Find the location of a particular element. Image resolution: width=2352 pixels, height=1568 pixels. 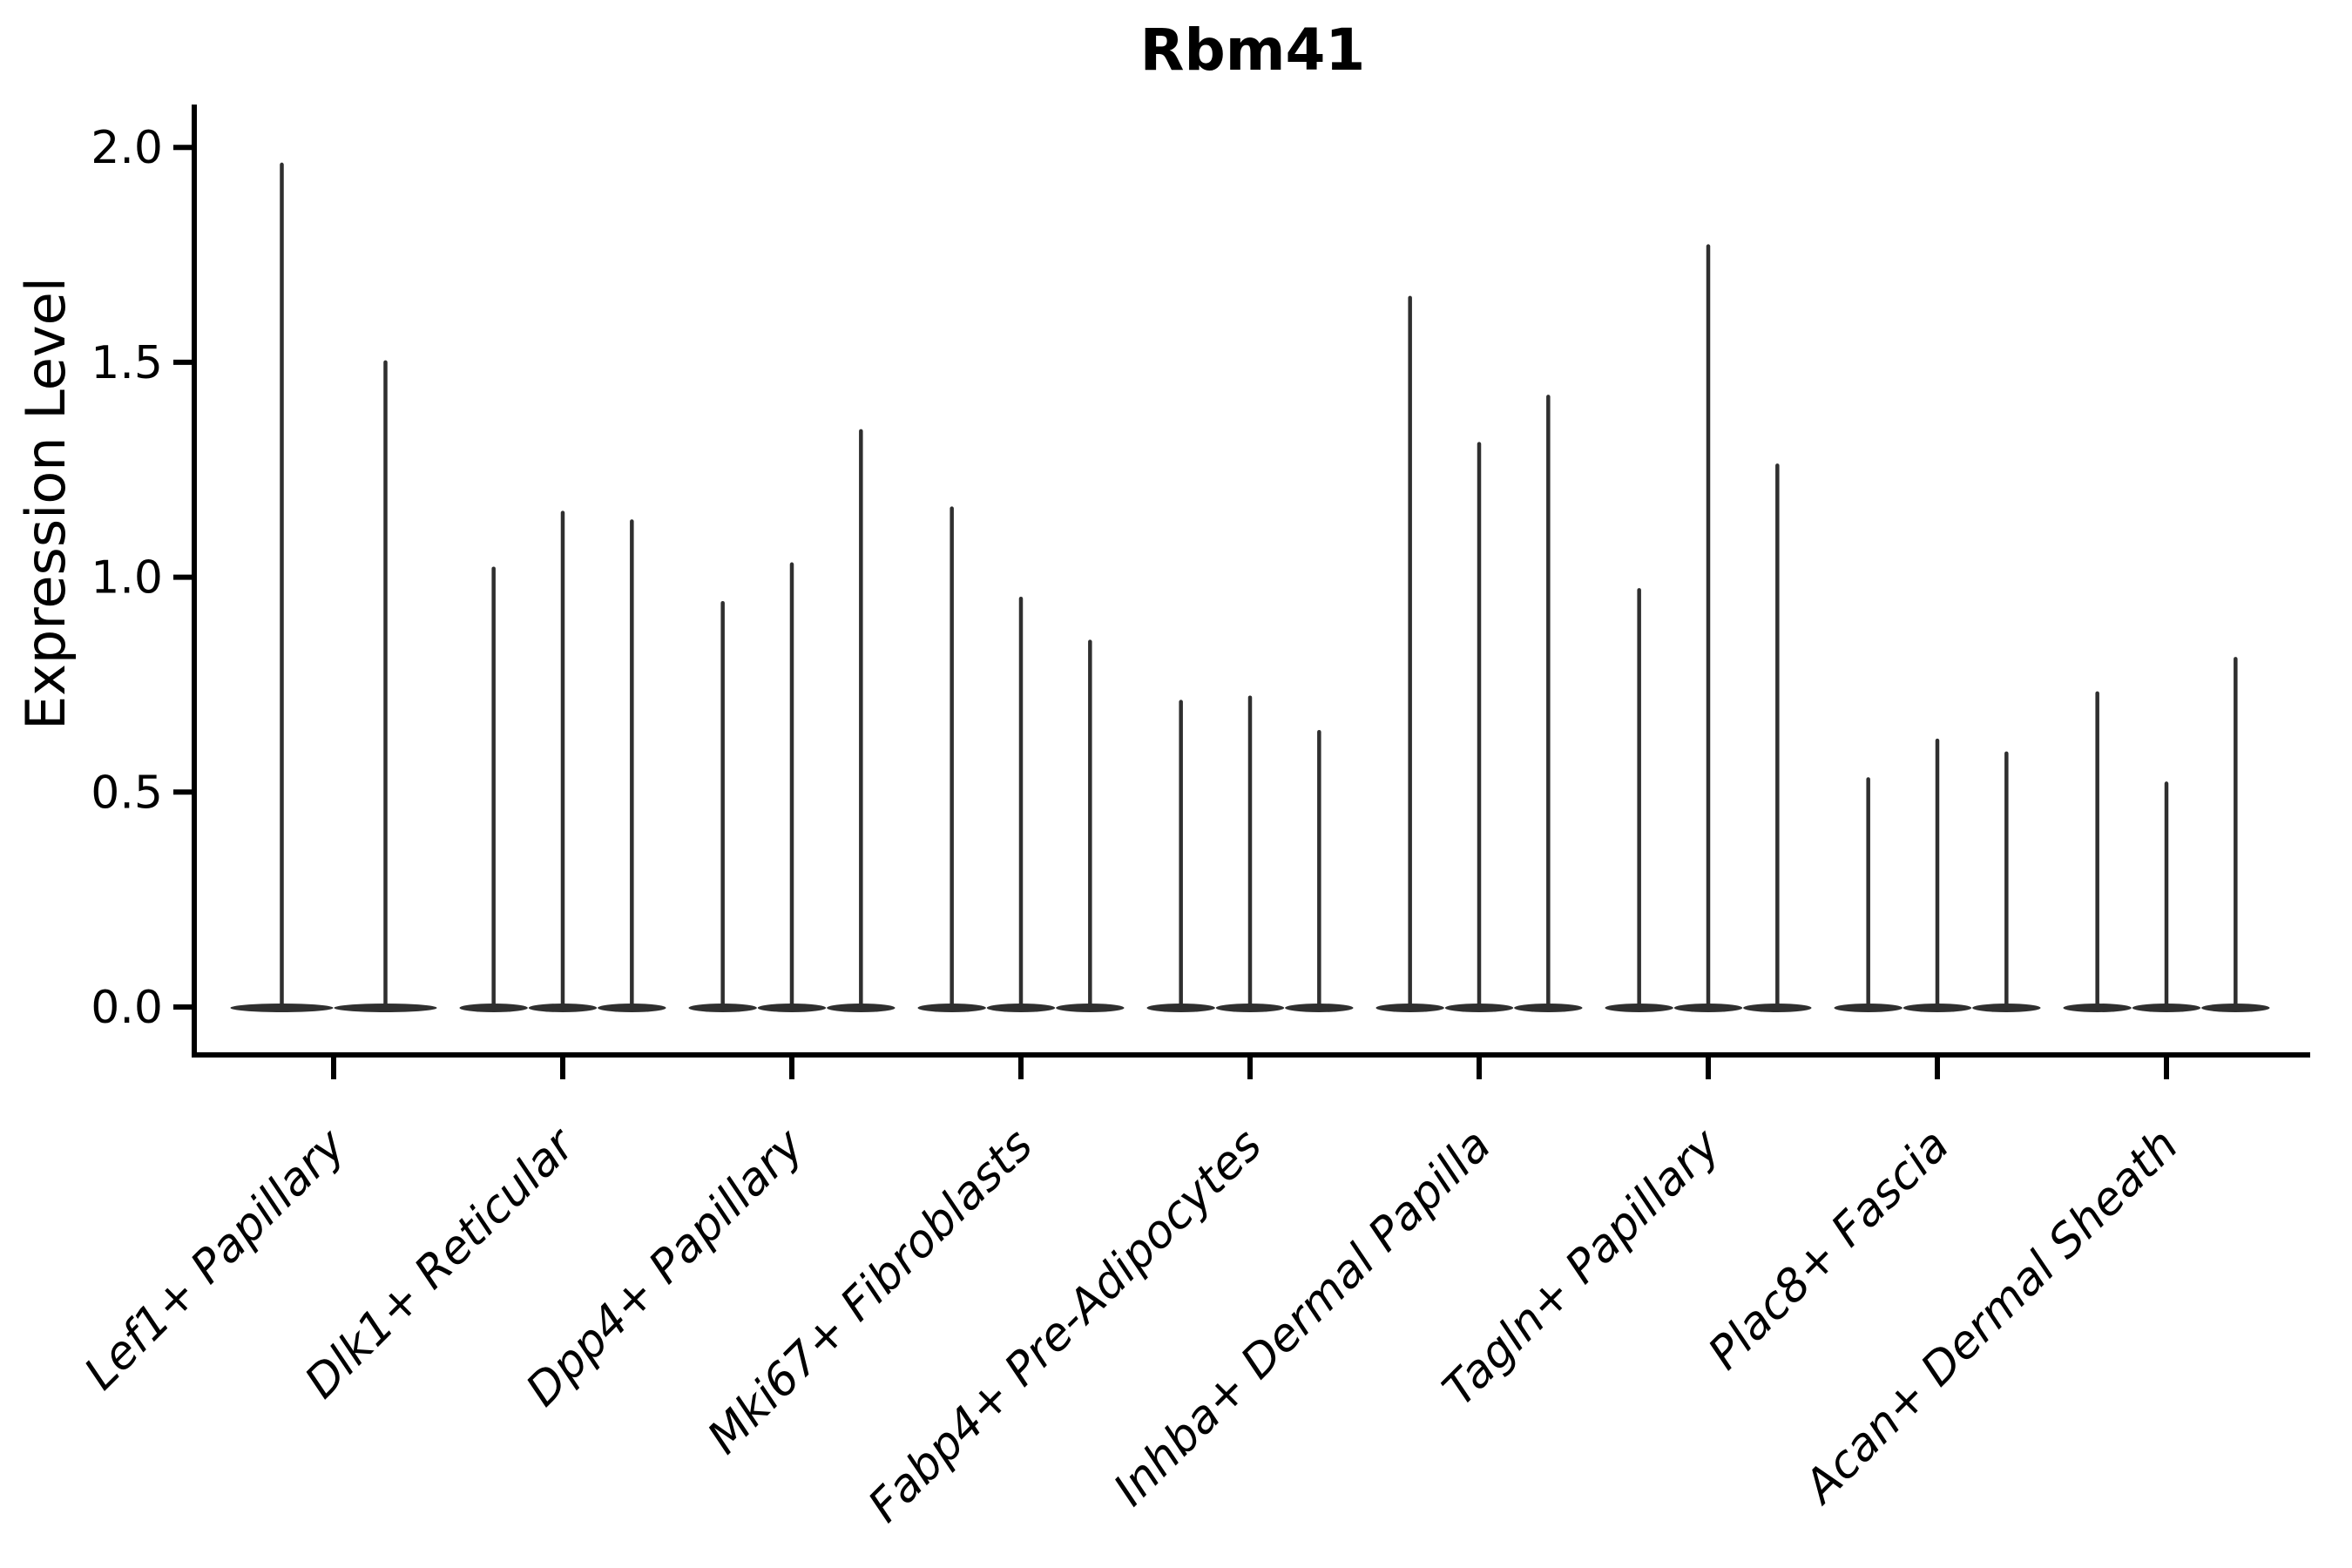

y-tick-label: 0.0 is located at coordinates (127, 1008).